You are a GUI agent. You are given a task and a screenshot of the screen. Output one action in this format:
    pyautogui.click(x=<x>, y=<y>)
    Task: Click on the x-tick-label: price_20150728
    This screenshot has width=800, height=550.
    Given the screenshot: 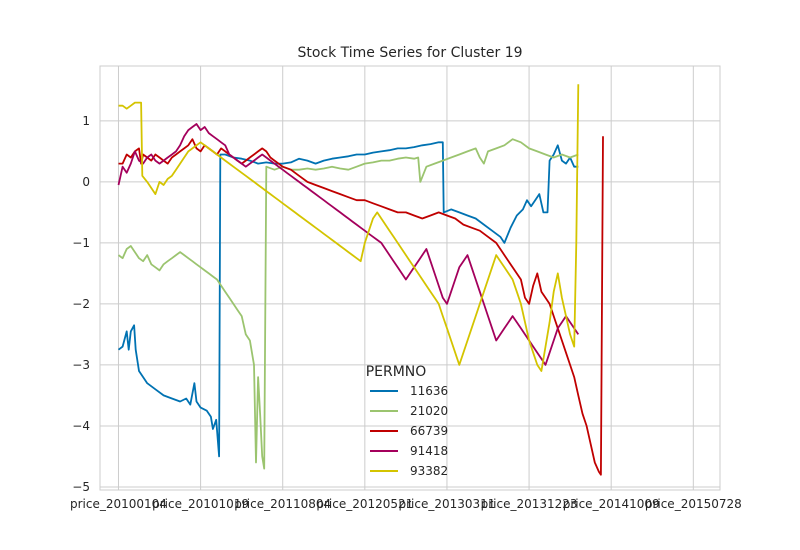 What is the action you would take?
    pyautogui.click(x=693, y=504)
    